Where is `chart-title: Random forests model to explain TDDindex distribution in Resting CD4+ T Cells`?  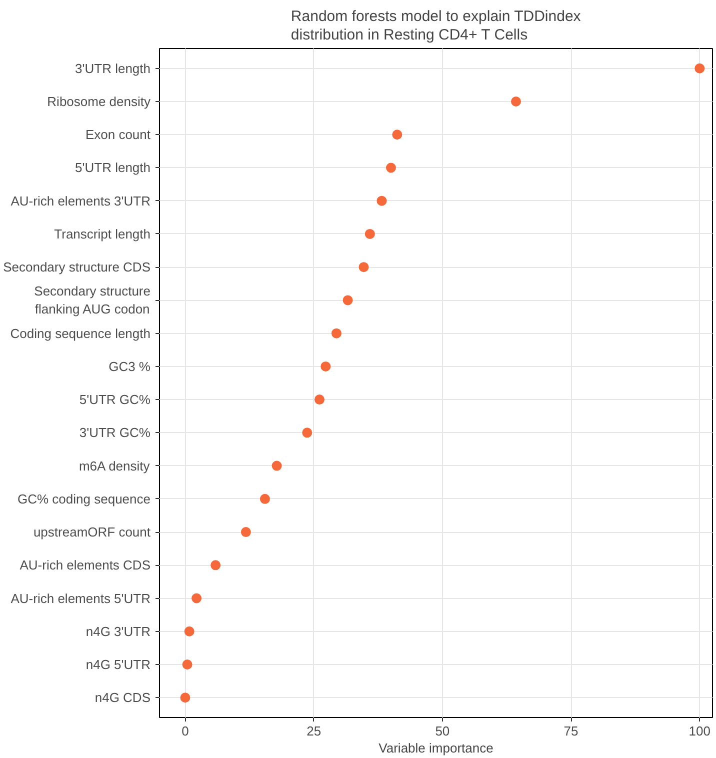
chart-title: Random forests model to explain TDDindex distribution in Resting CD4+ T Cells is located at coordinates (436, 26).